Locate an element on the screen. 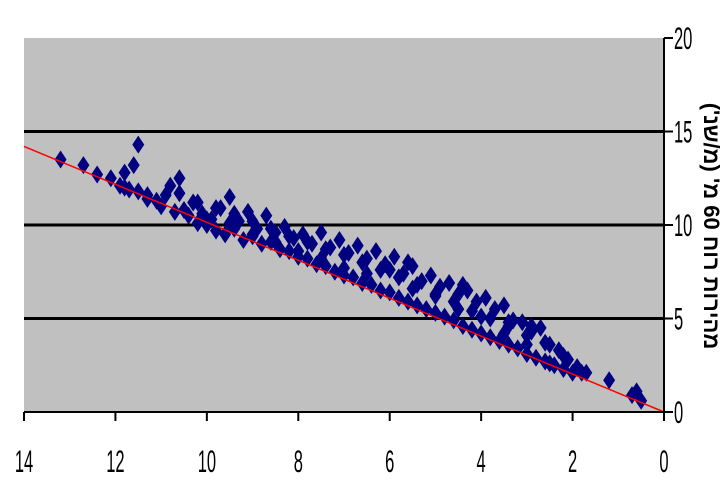 The height and width of the screenshot is (499, 727). y-axis-title: מהירות רוח 60 מ' (מ/שנ') is located at coordinates (711, 226).